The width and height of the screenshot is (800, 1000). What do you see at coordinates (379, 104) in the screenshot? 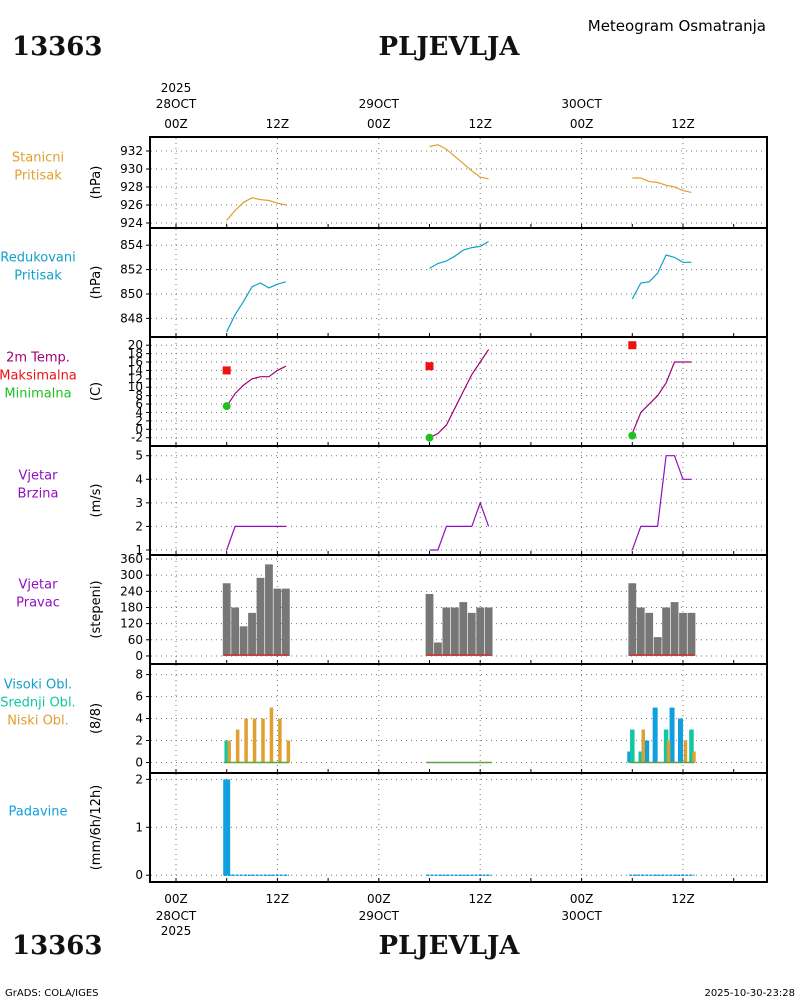
I see `day-label-top: 29OCT` at bounding box center [379, 104].